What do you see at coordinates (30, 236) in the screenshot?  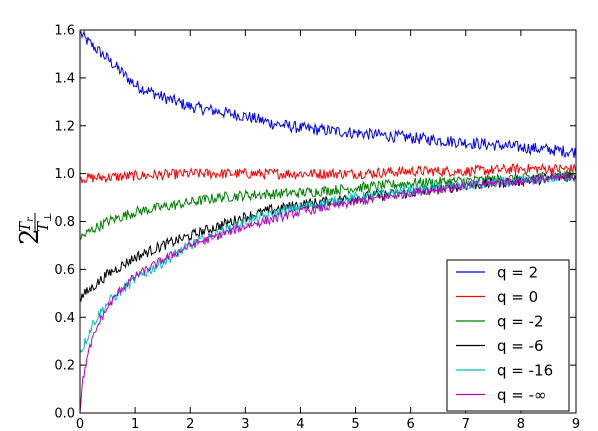 I see `y-label-main: 2` at bounding box center [30, 236].